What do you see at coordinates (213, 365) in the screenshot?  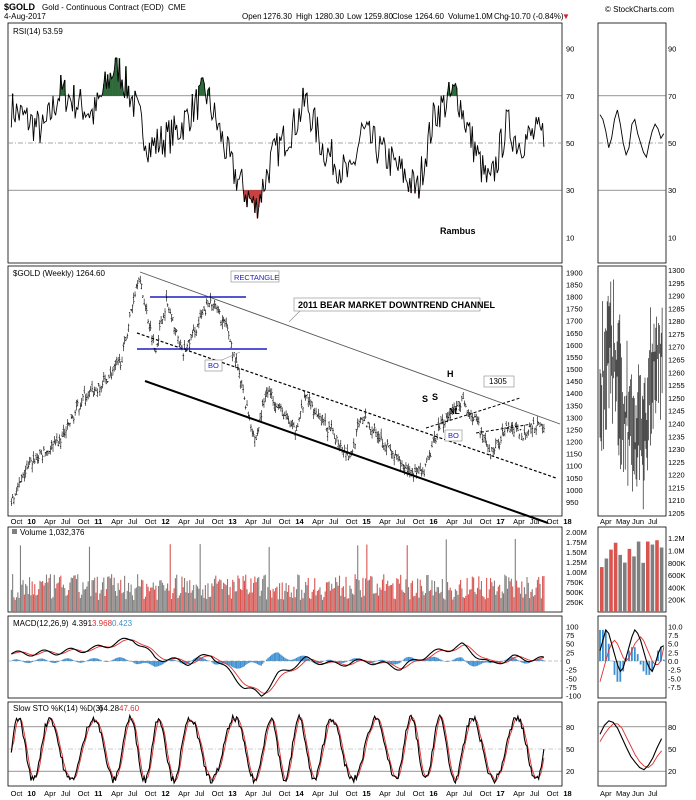 I see `bo-label-1: BO` at bounding box center [213, 365].